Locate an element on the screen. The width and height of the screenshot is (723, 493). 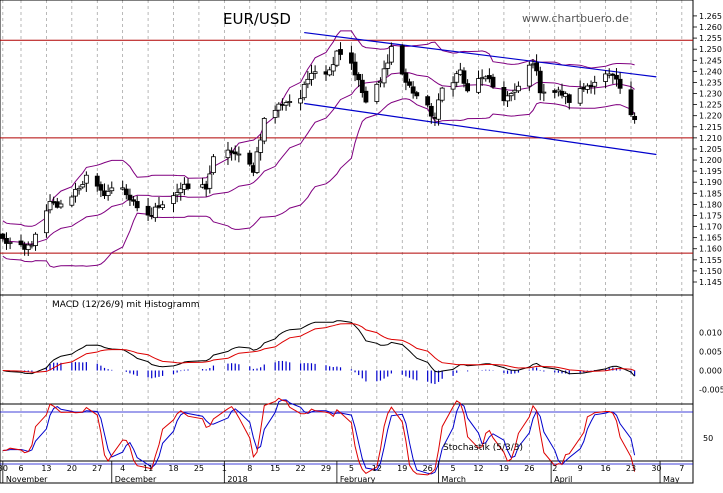
price-tick-label-19: 1.240 is located at coordinates (710, 71).